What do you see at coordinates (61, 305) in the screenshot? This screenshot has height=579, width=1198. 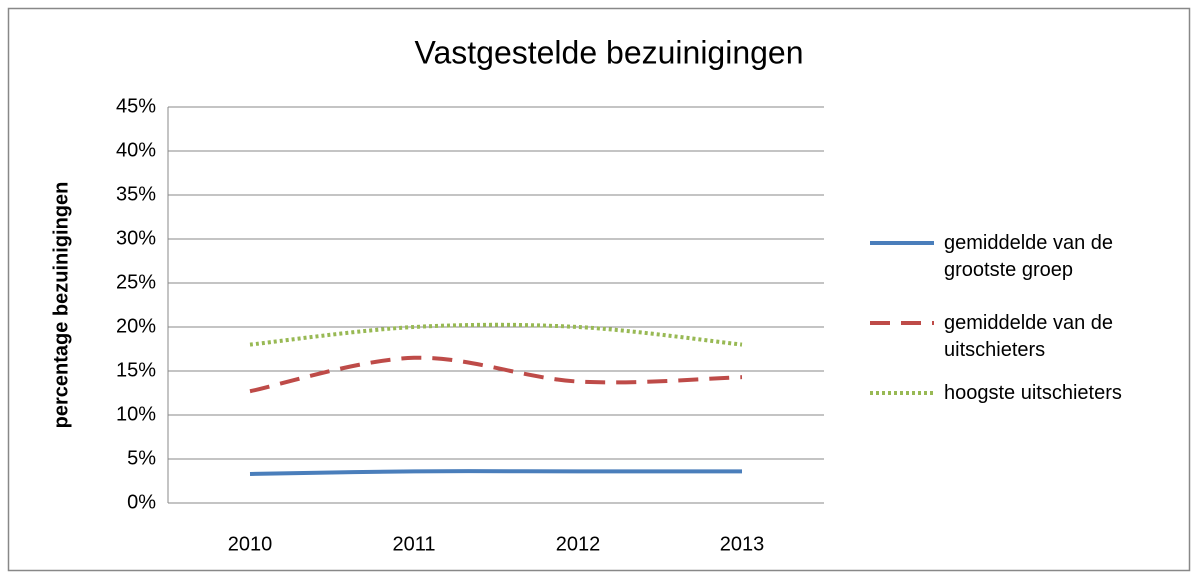 I see `y-axis-label: percentage bezuinigingen` at bounding box center [61, 305].